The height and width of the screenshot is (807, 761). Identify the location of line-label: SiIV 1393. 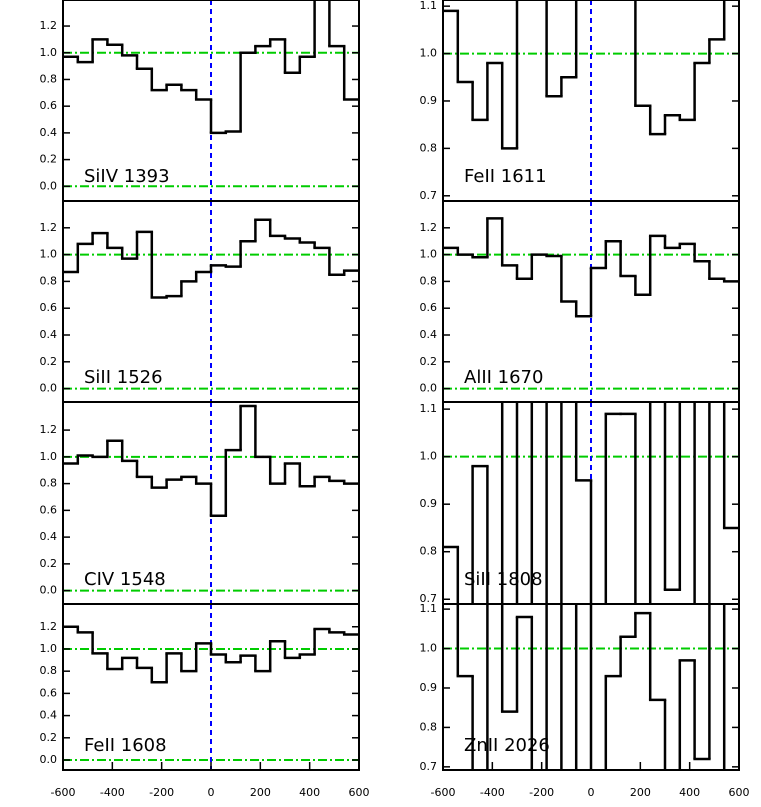
(127, 176).